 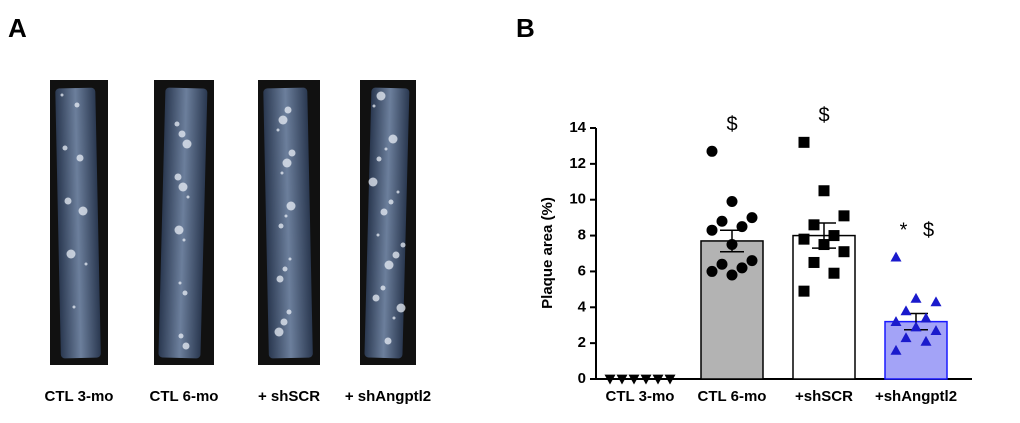 I want to click on significance-marker: *, so click(x=904, y=230).